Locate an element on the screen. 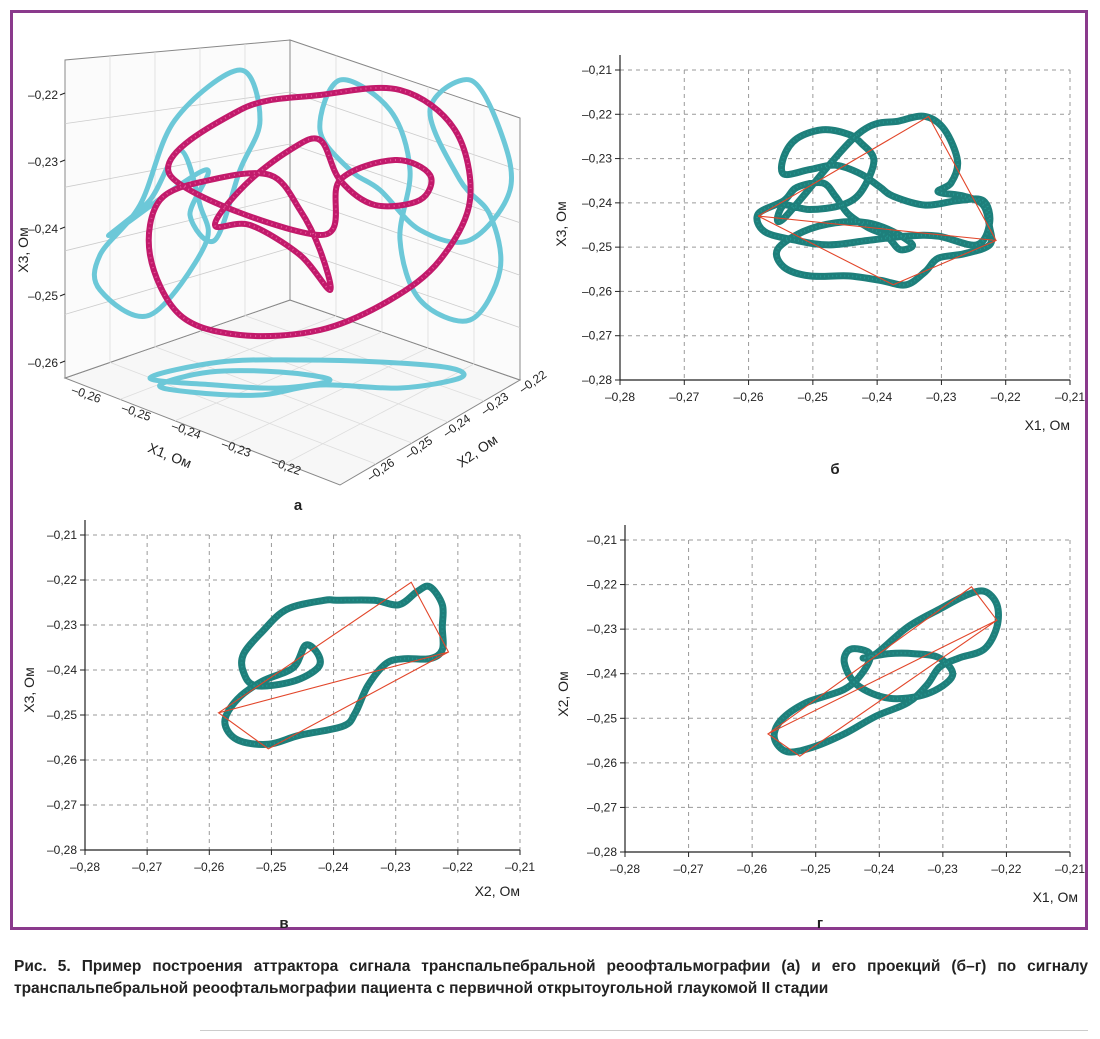 The width and height of the screenshot is (1100, 1039). z-tick-label: –0,23 is located at coordinates (43, 162).